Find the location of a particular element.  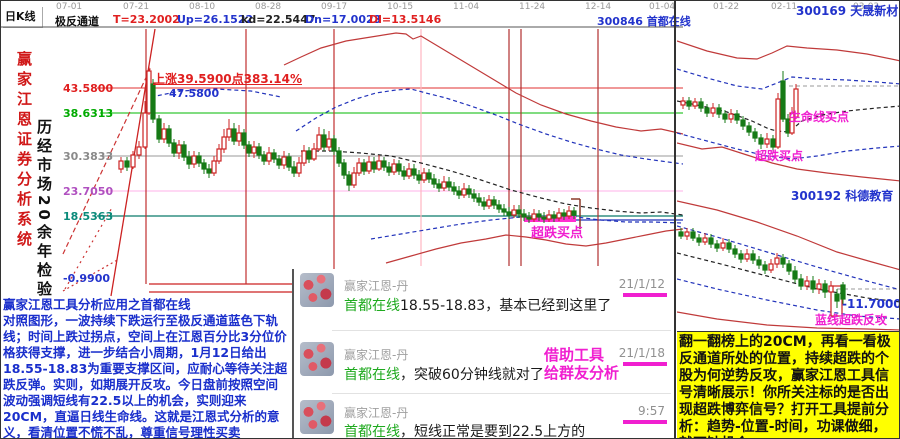

annotation-tag-top: 借助工具 is located at coordinates (574, 355).